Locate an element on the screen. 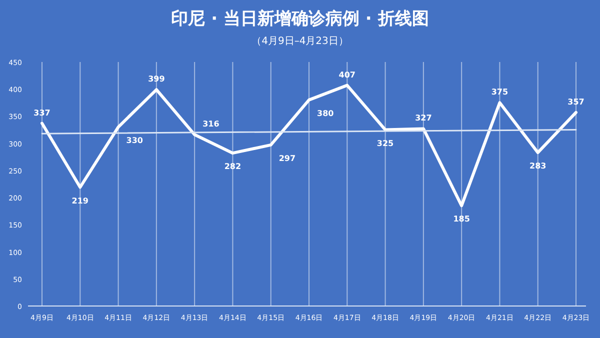  data-label: 357 is located at coordinates (576, 101).